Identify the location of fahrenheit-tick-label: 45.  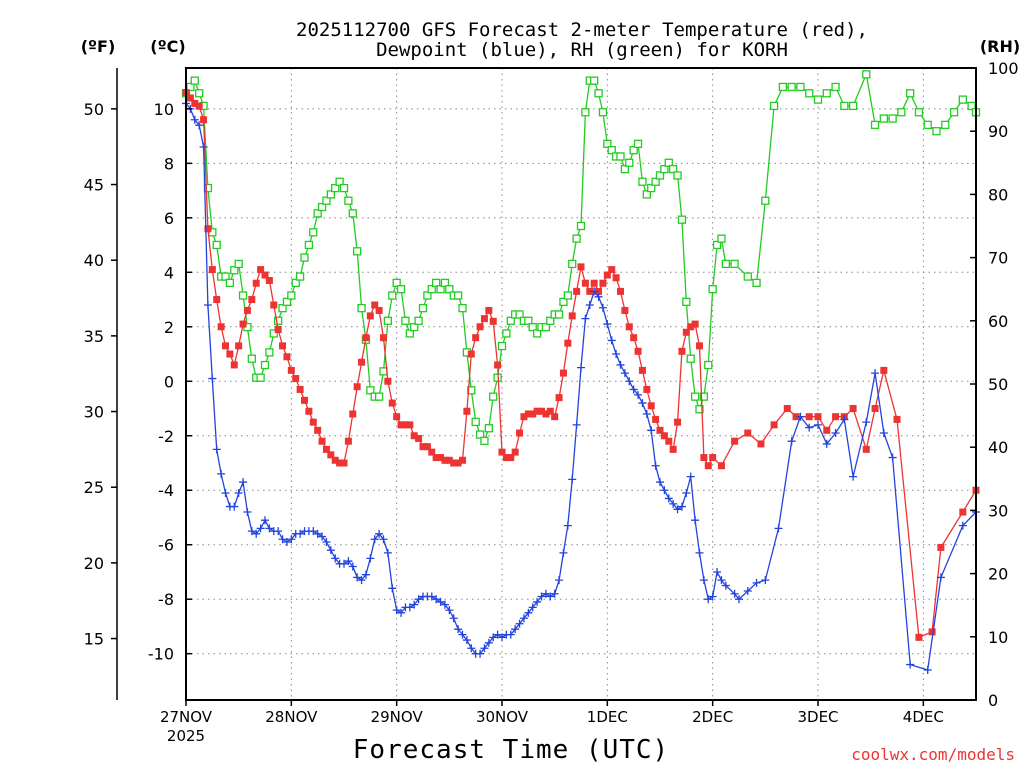
(94, 185).